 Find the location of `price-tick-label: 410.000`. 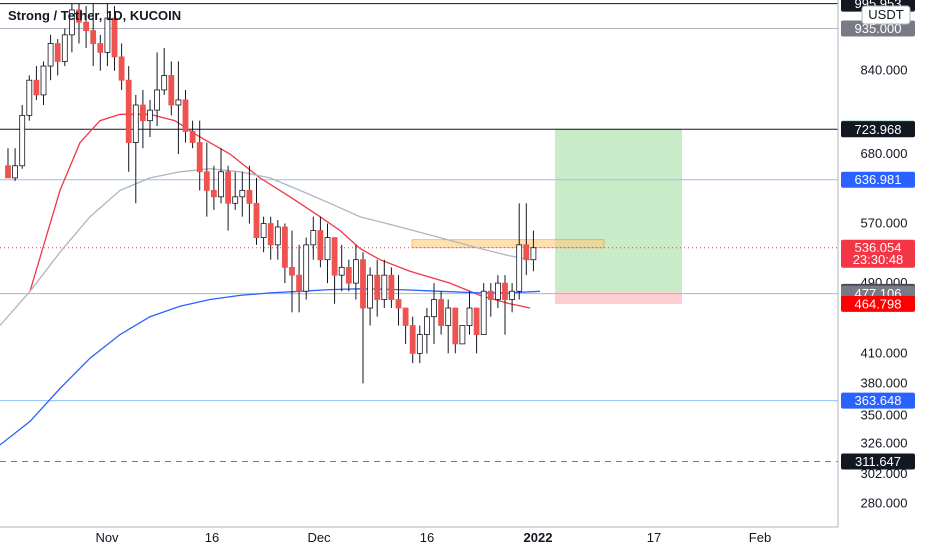

price-tick-label: 410.000 is located at coordinates (884, 352).